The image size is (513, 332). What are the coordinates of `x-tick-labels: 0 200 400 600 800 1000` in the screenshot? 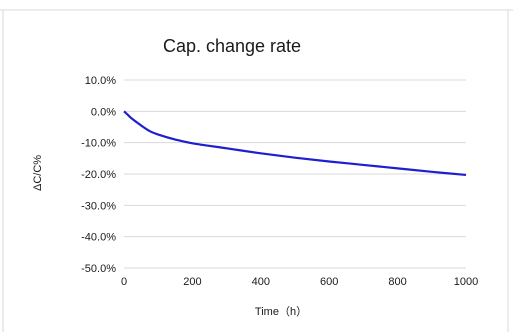 It's located at (299, 282).